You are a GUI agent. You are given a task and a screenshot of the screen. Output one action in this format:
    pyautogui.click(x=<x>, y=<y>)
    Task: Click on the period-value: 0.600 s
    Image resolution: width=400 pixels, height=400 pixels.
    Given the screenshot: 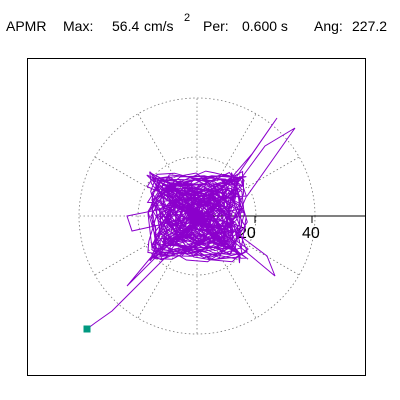 What is the action you would take?
    pyautogui.click(x=265, y=26)
    